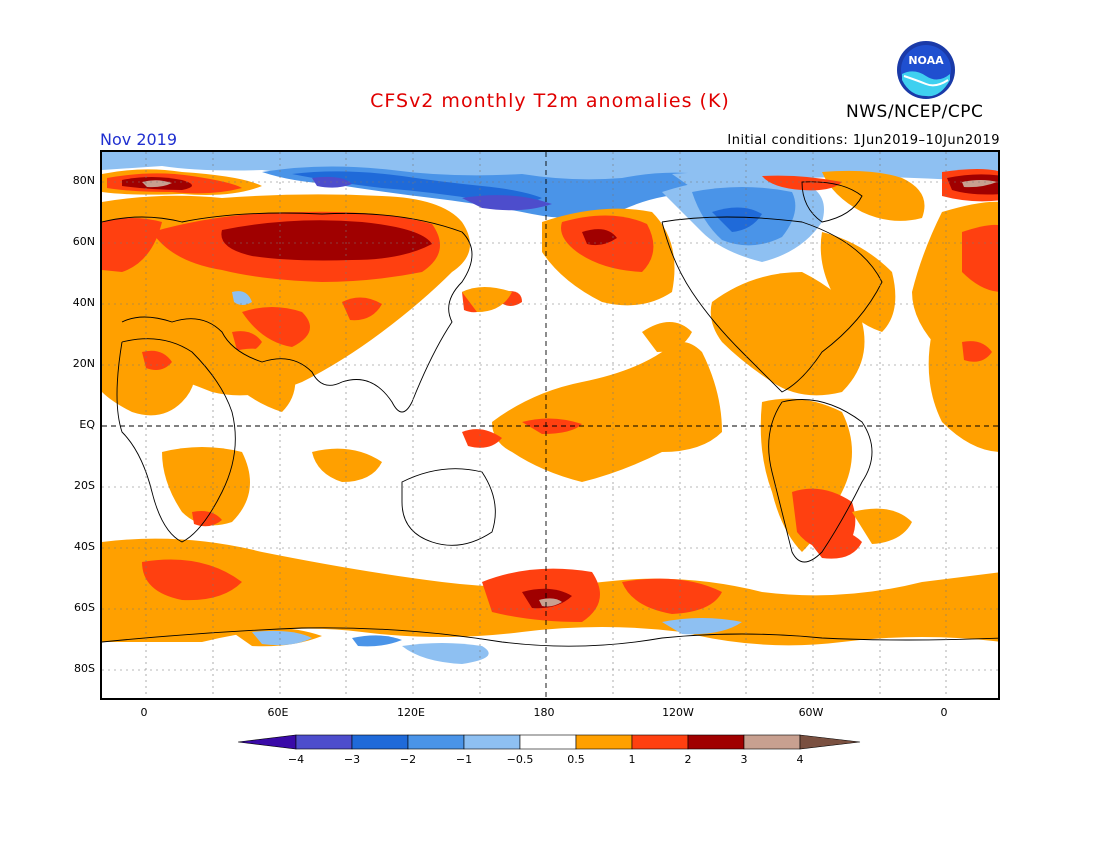  I want to click on legend-label: 1, so click(632, 759).